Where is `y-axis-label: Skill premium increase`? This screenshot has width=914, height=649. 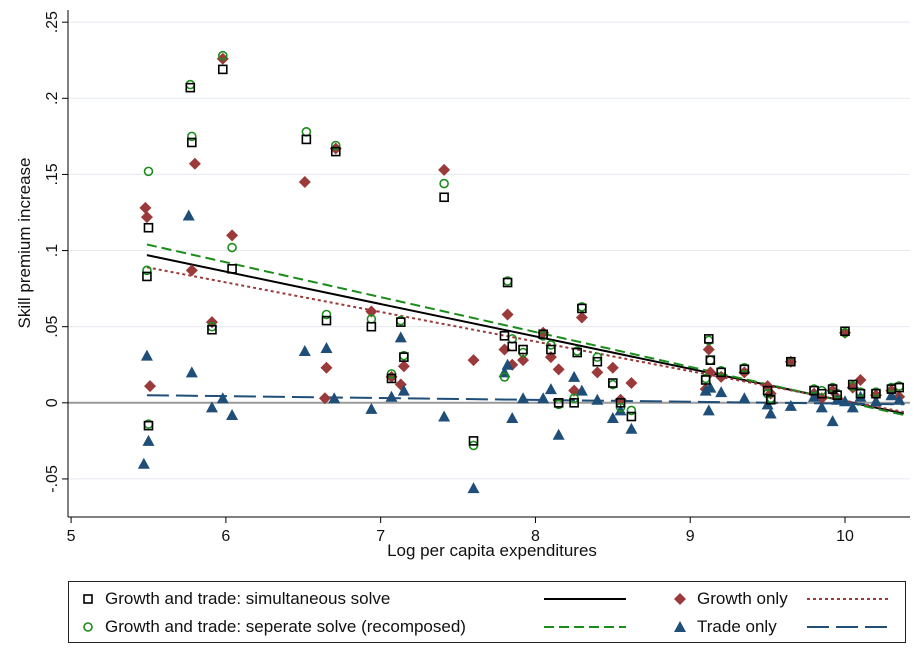
y-axis-label: Skill premium increase is located at coordinates (24, 243).